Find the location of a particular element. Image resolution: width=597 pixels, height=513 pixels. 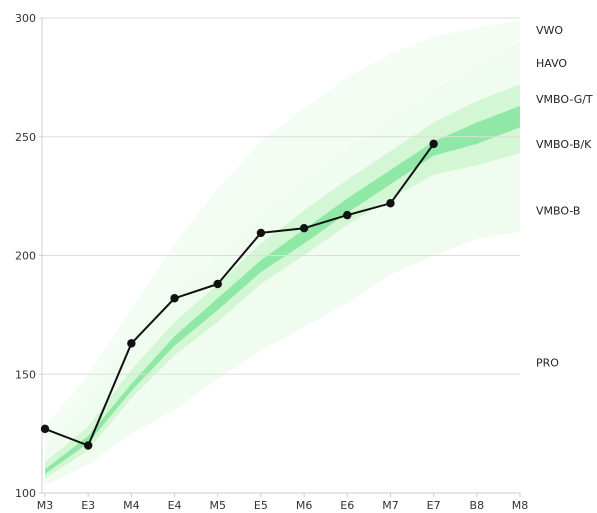

x-tick-label: M8 is located at coordinates (520, 505).